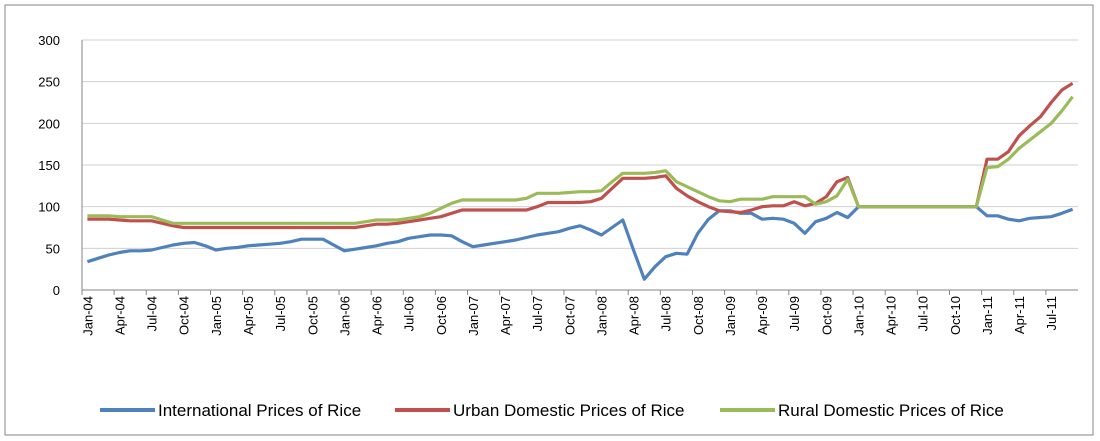  What do you see at coordinates (1051, 313) in the screenshot?
I see `x-tick-label: Jul-11` at bounding box center [1051, 313].